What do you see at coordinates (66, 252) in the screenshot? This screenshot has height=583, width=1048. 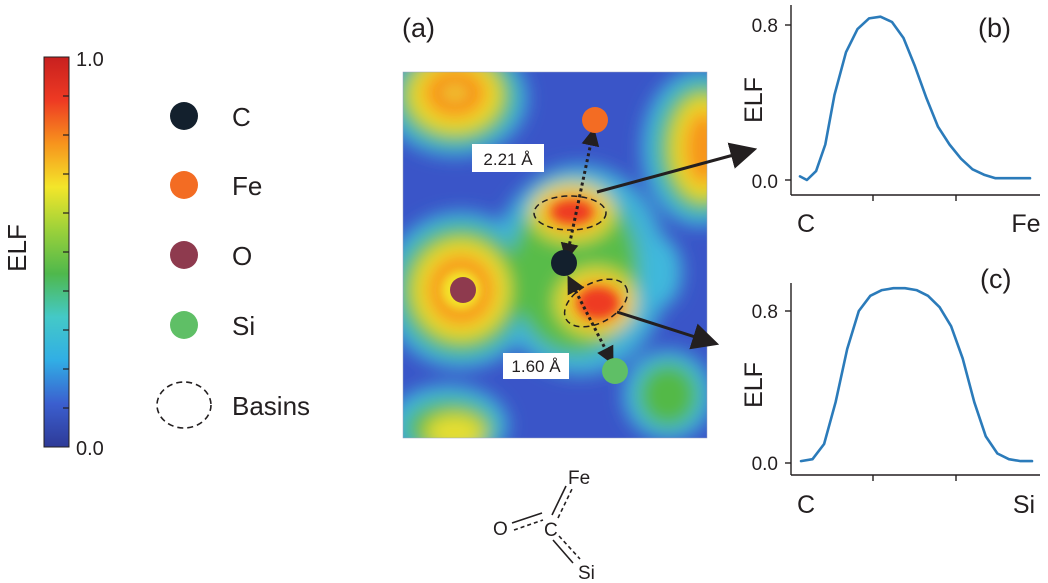 I see `colorbar-ticks` at bounding box center [66, 252].